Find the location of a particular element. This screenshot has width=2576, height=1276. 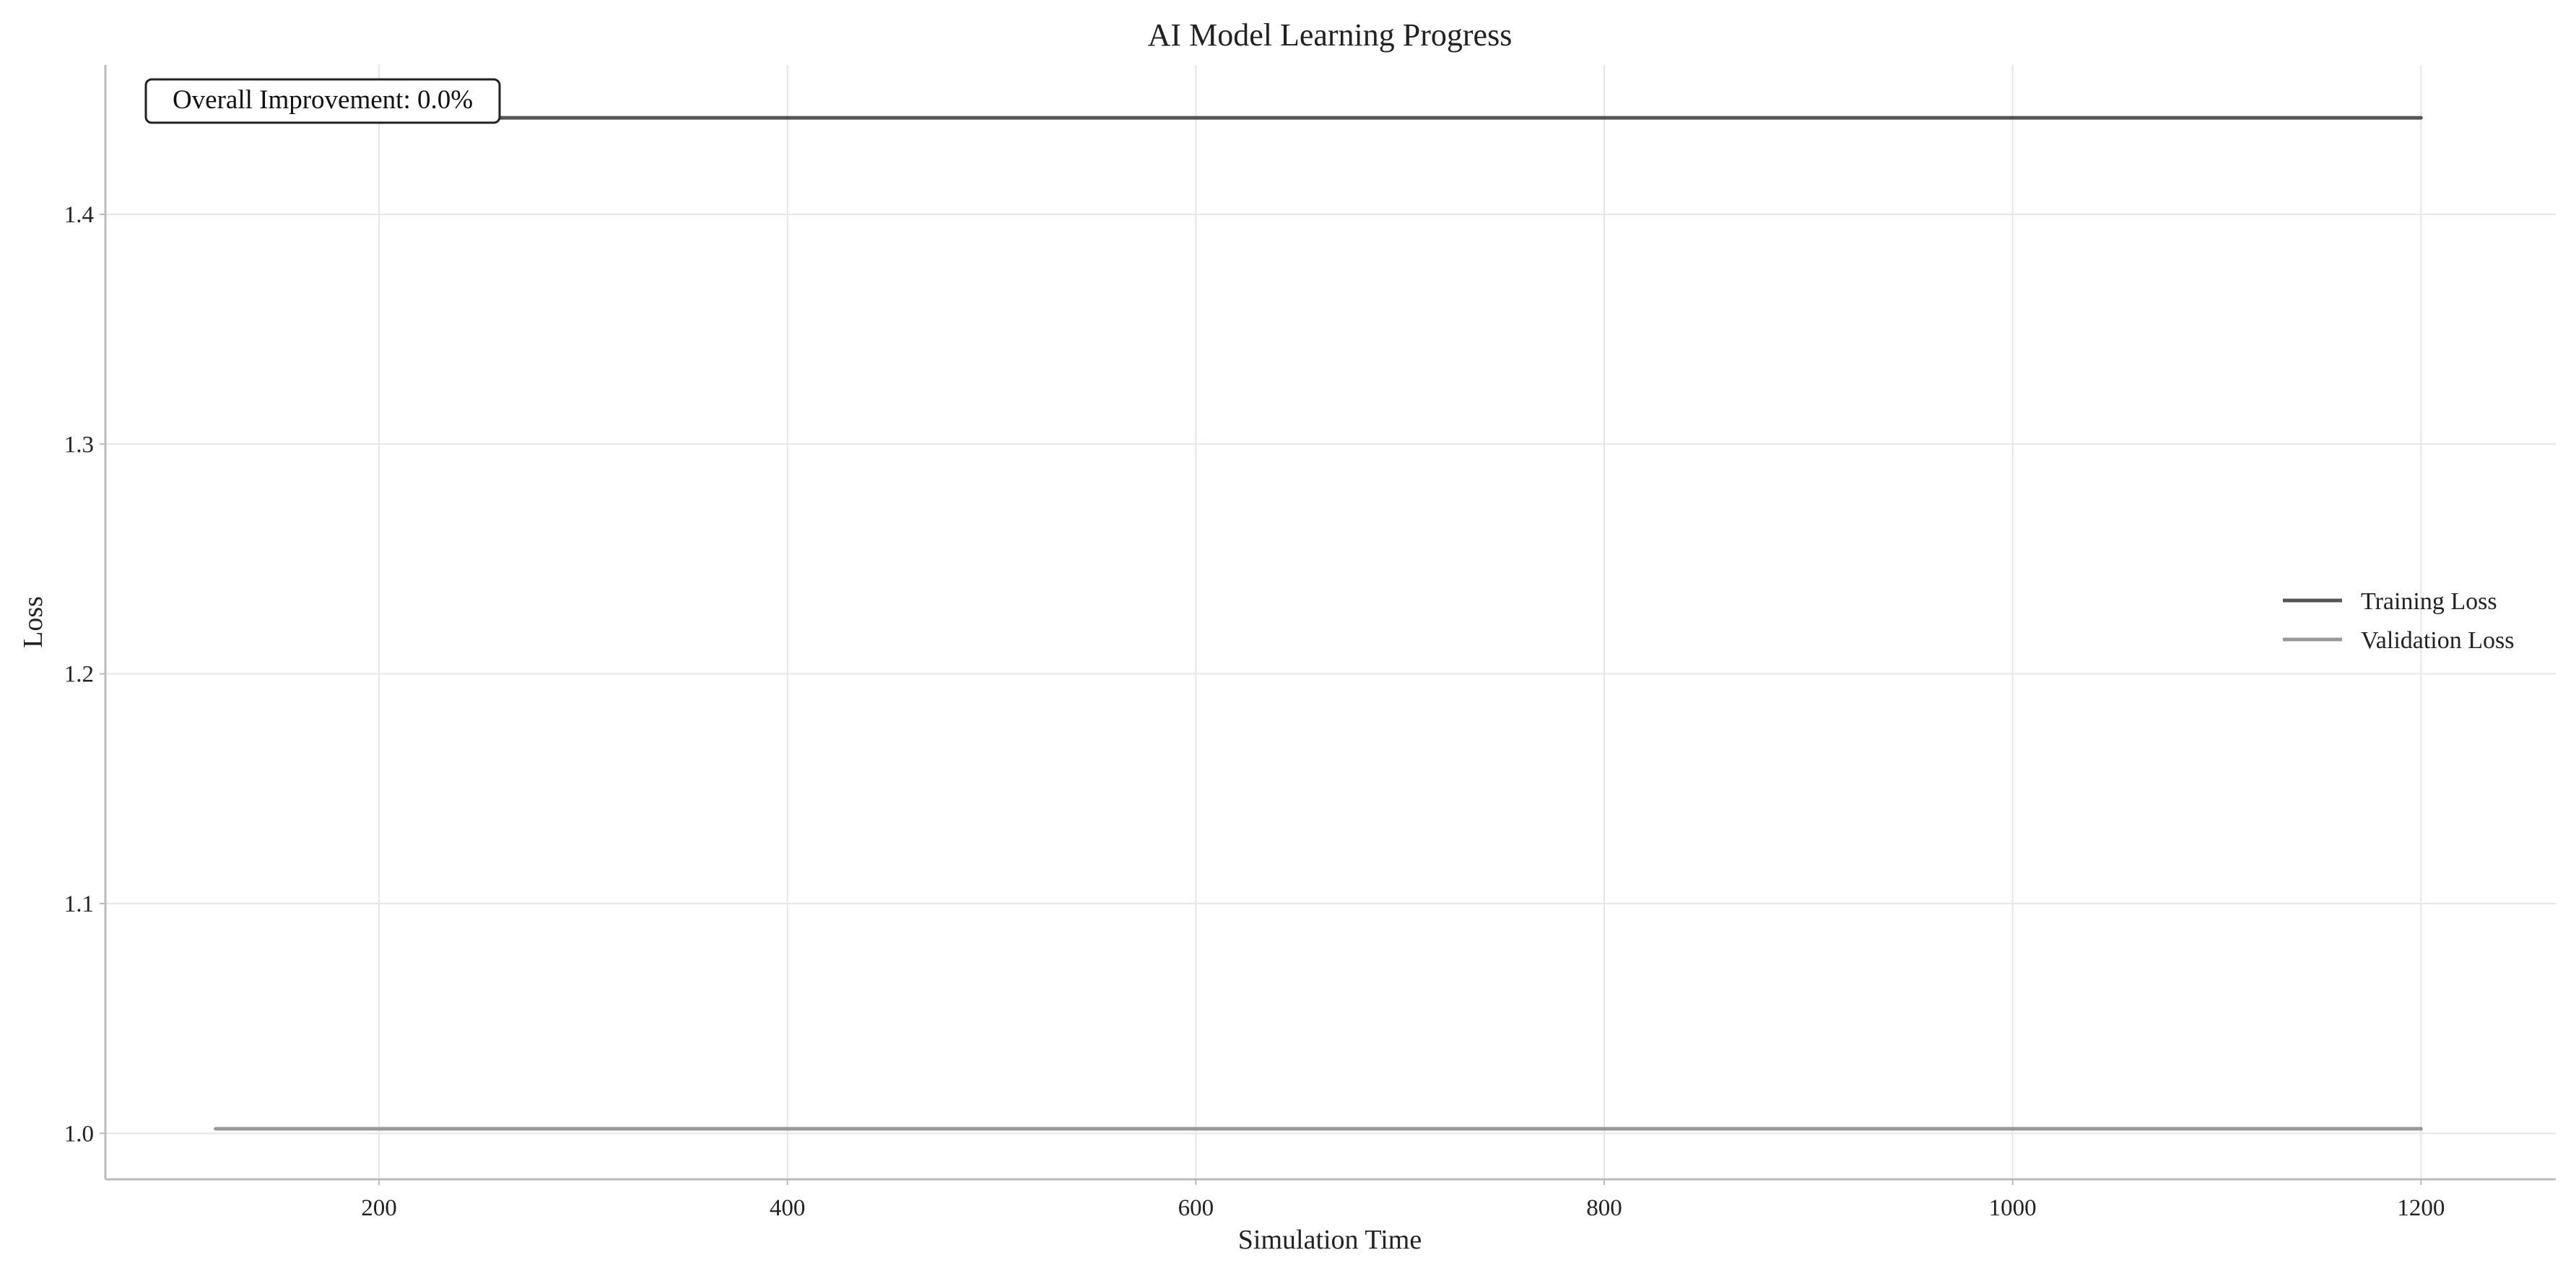

x-axis-label: Simulation Time is located at coordinates (1330, 1240).